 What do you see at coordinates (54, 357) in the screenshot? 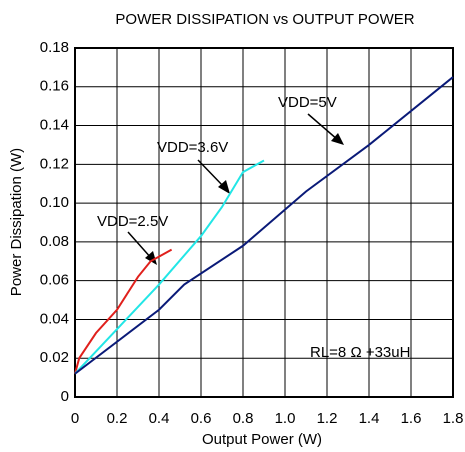
I see `y-tick-label: 0.02` at bounding box center [54, 357].